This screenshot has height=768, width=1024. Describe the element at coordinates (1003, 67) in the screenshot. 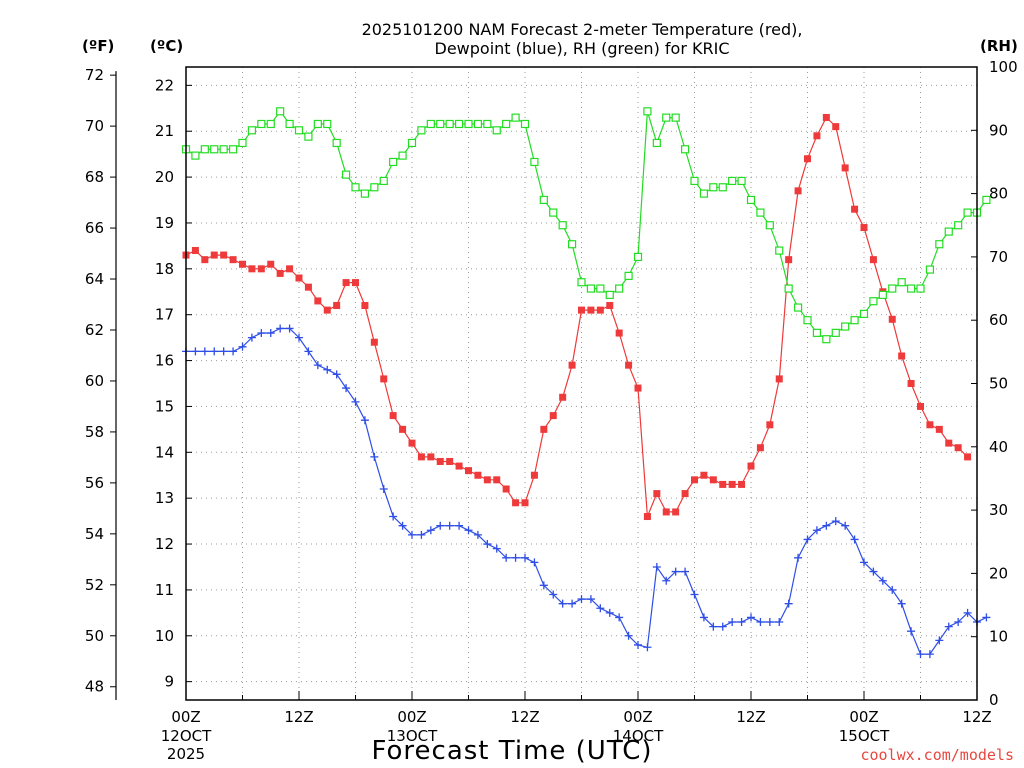

I see `rh-tick-label: 100` at that location.